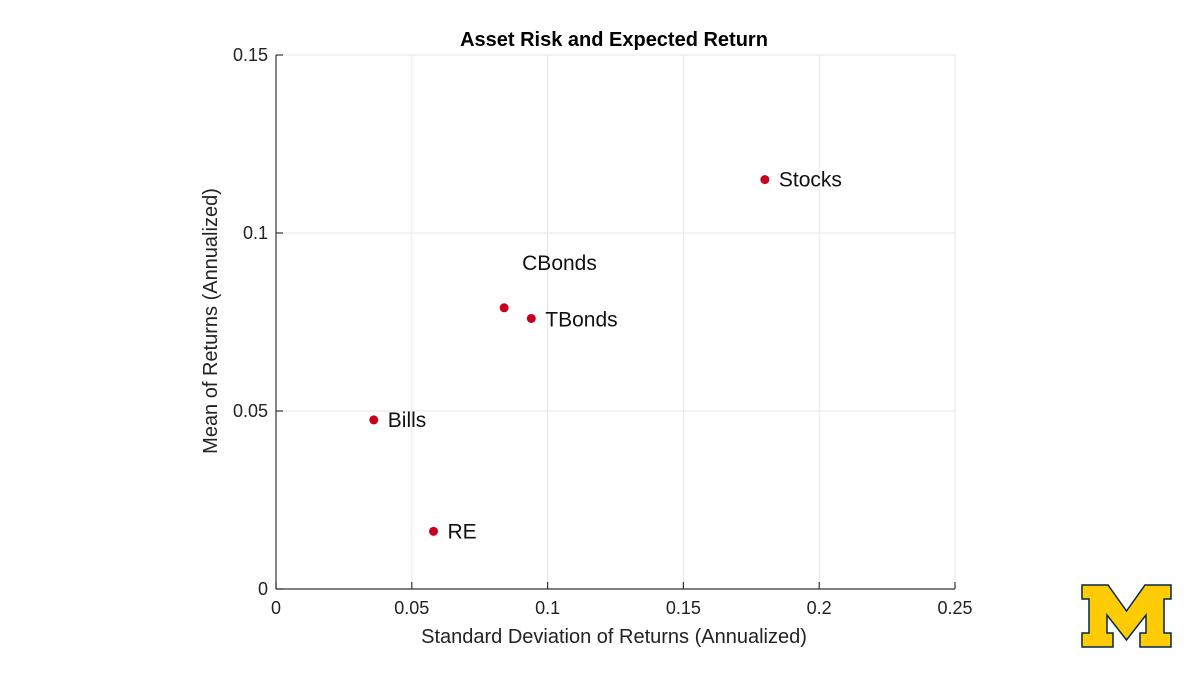 This screenshot has height=675, width=1200. I want to click on y-tick-label: 0.15, so click(250, 55).